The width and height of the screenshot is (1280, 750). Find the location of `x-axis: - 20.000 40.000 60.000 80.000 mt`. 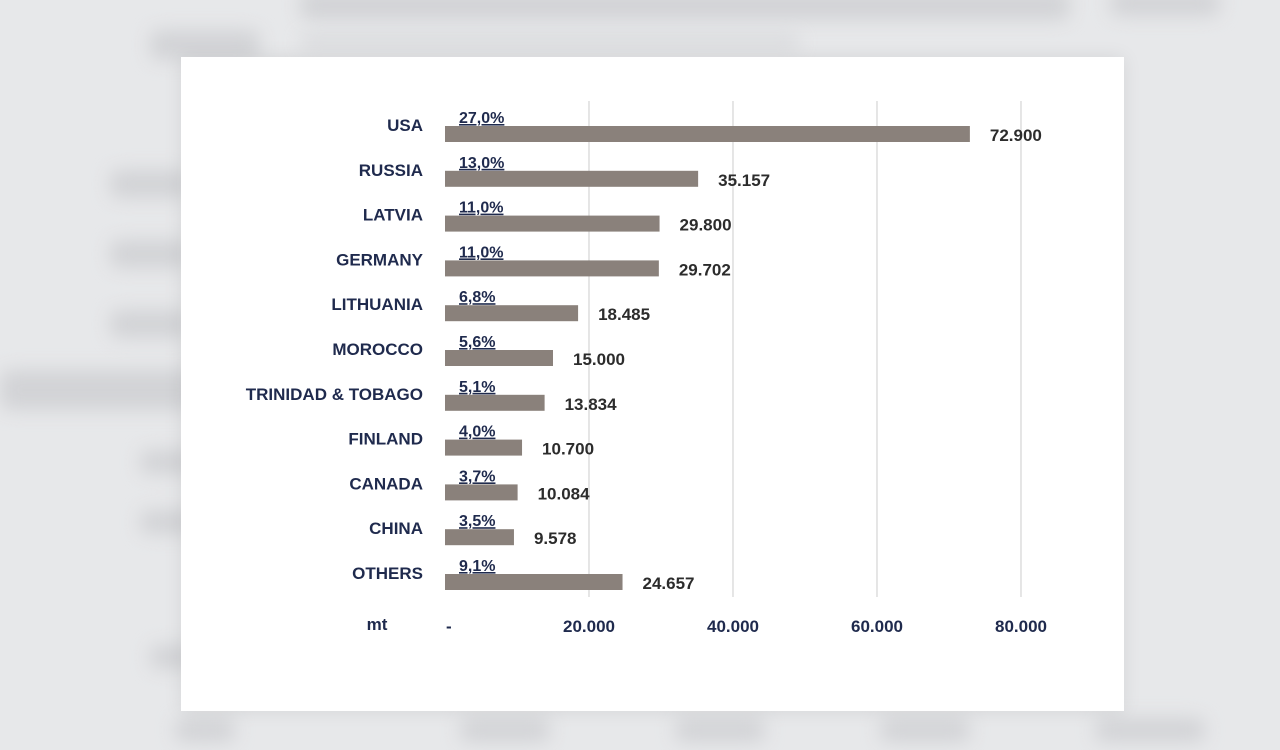

x-axis: - 20.000 40.000 60.000 80.000 mt is located at coordinates (707, 625).